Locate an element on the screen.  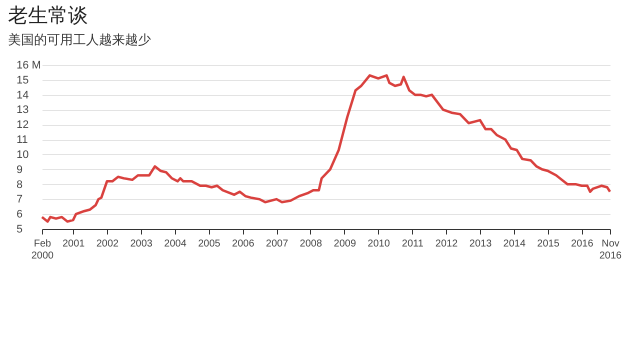
x-tick-label: 2012 is located at coordinates (446, 244).